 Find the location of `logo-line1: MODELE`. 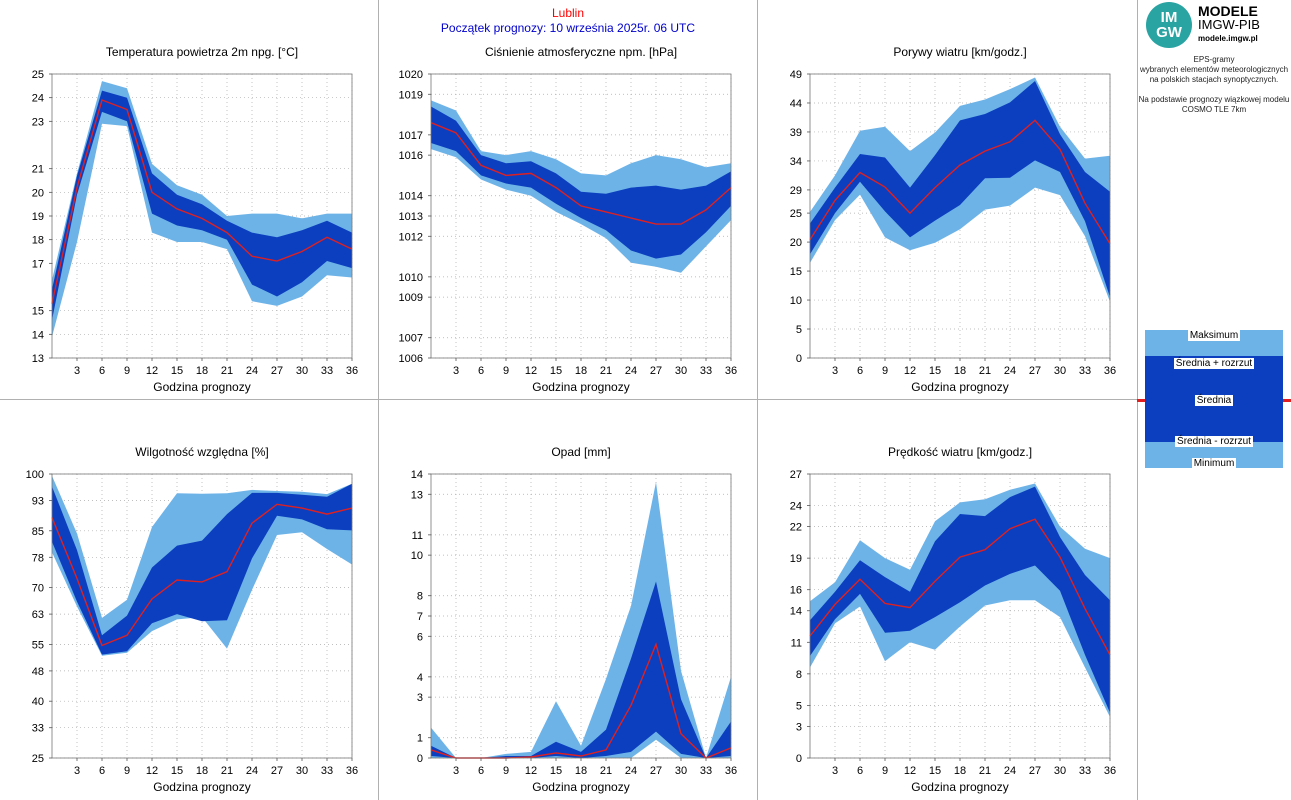

logo-line1: MODELE is located at coordinates (1228, 11).